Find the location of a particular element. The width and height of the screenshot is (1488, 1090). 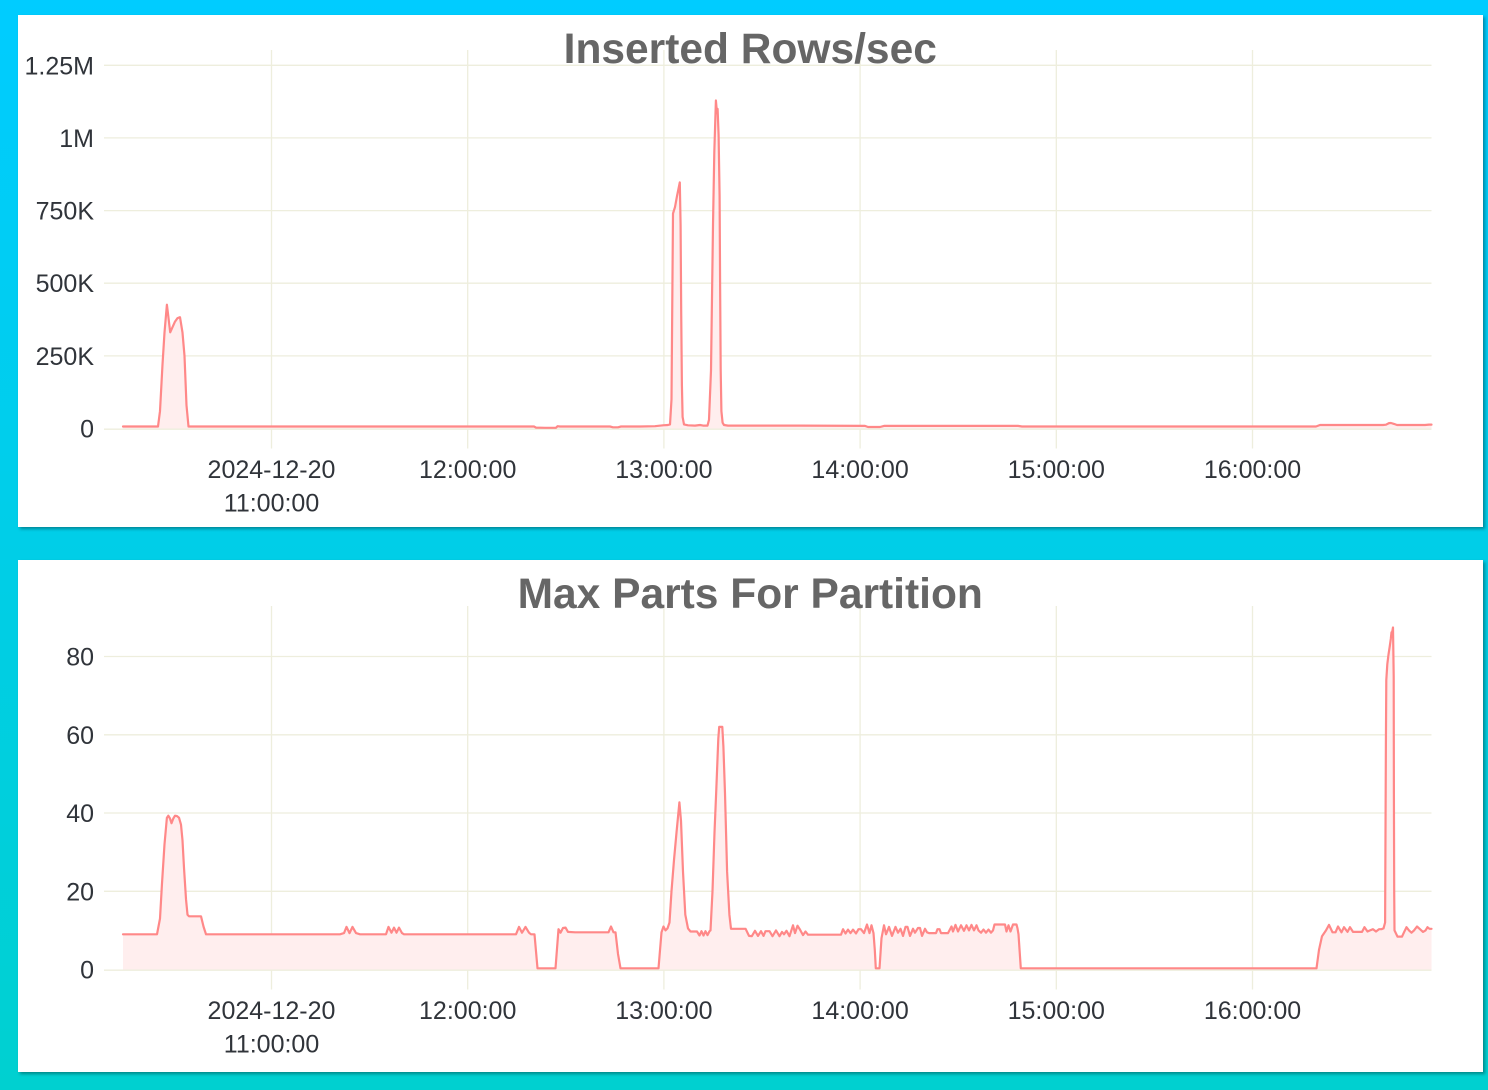

svg-text: 20 is located at coordinates (80, 892).